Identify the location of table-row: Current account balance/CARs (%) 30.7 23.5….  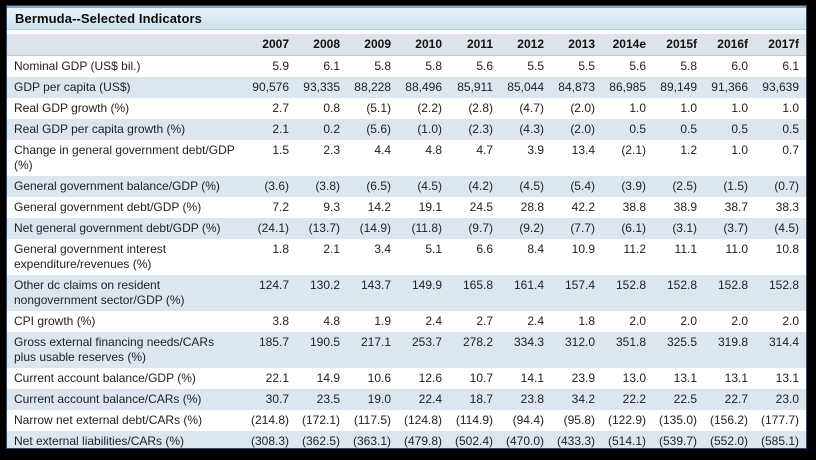
(406, 399).